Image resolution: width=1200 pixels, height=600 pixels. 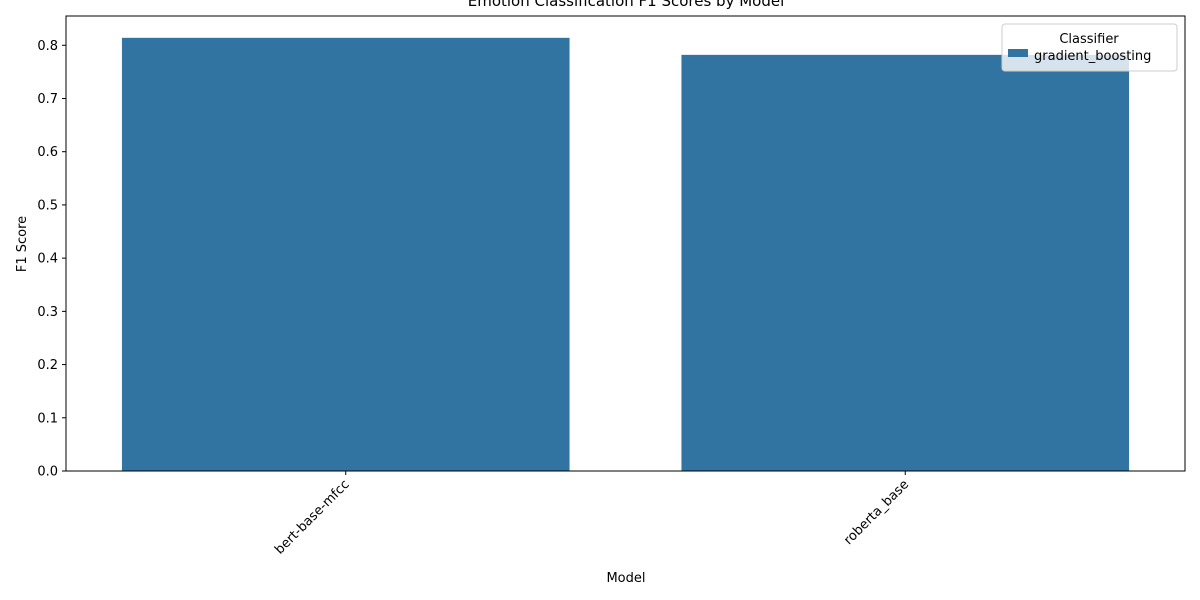 I want to click on y-tick-label: 0.0, so click(x=47, y=472).